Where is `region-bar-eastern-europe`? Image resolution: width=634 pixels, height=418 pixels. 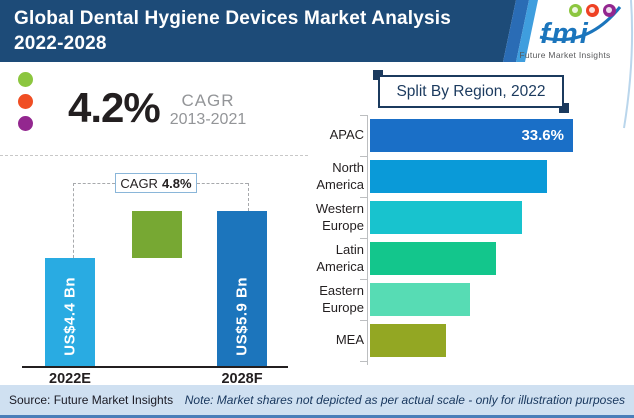 region-bar-eastern-europe is located at coordinates (420, 299).